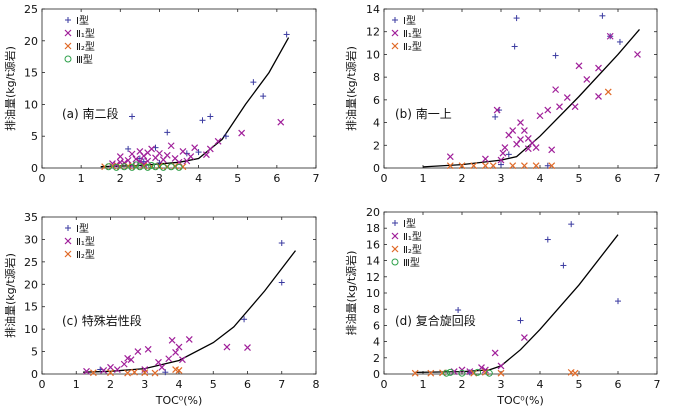 This screenshot has width=700, height=412. I want to click on y-tick-label: 14, so click(373, 261).